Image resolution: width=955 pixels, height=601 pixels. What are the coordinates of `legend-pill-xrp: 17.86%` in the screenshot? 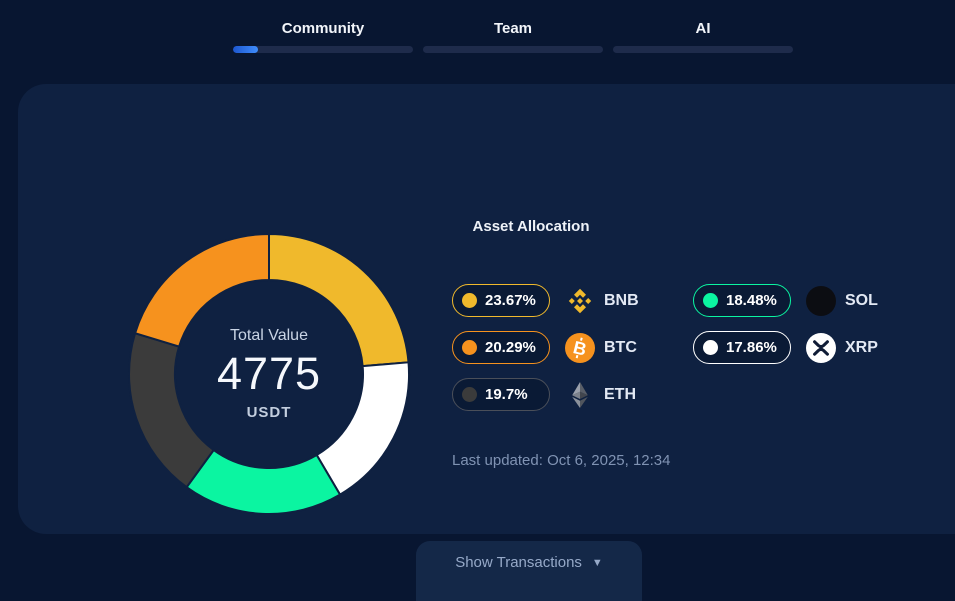 It's located at (742, 347).